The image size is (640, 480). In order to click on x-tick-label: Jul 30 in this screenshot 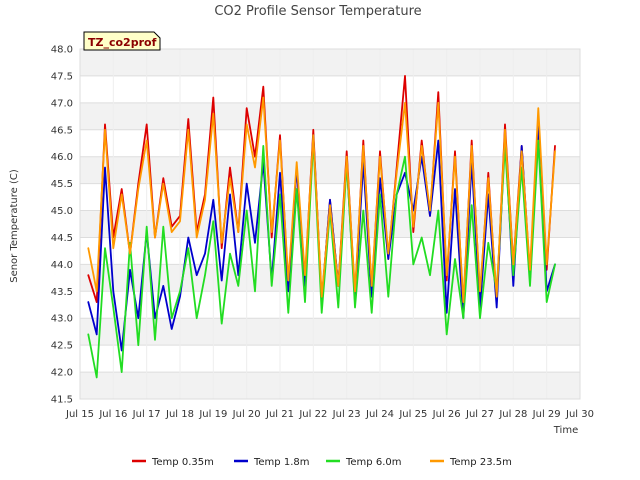, I will do `click(579, 414)`.